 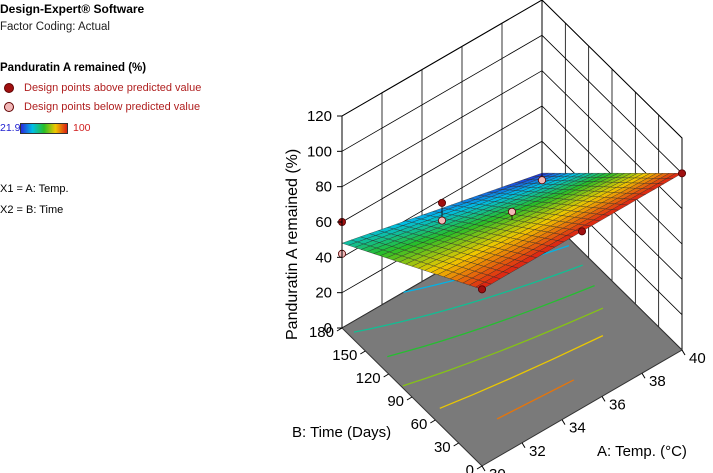 What do you see at coordinates (112, 107) in the screenshot?
I see `legend-below-label: Design points below predicted value` at bounding box center [112, 107].